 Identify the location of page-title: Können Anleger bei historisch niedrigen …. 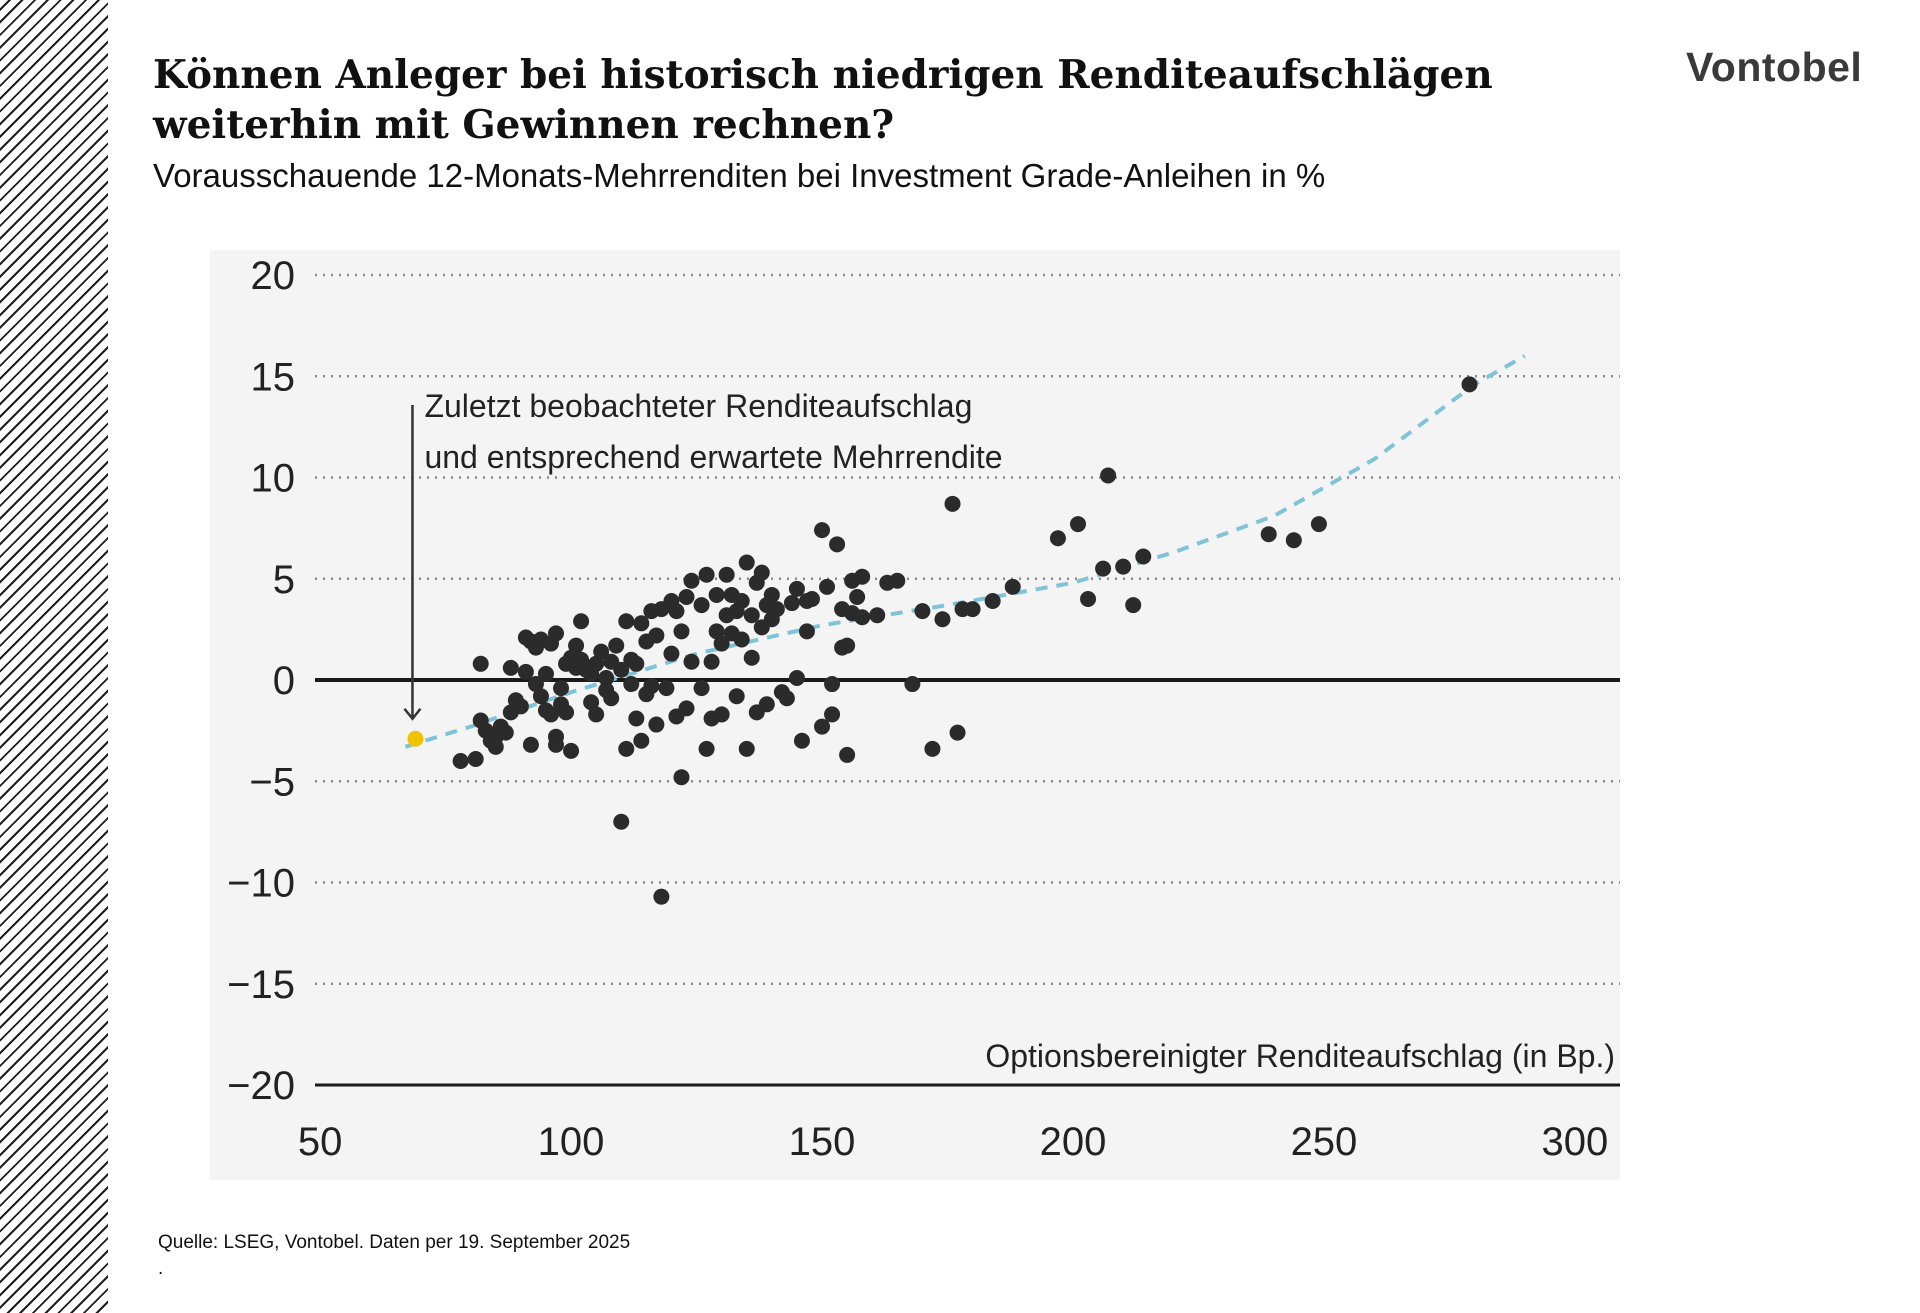
(823, 100).